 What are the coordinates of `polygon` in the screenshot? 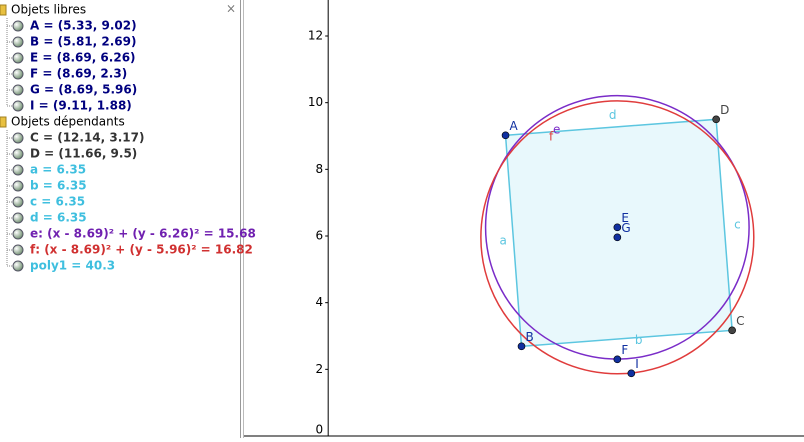 It's located at (618, 233).